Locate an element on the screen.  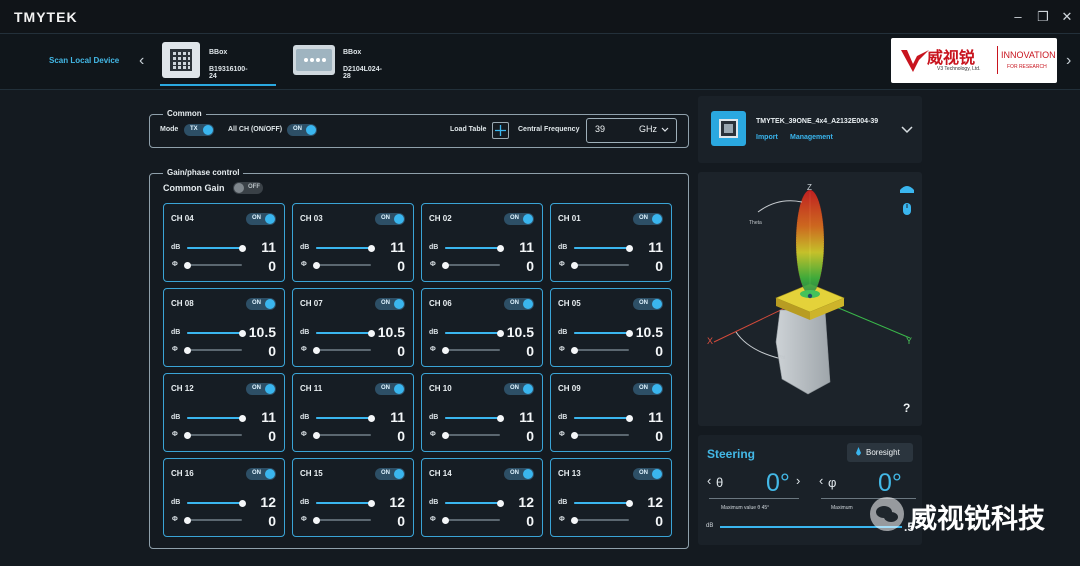
phi-decrease-button: ‹ is located at coordinates (821, 480).